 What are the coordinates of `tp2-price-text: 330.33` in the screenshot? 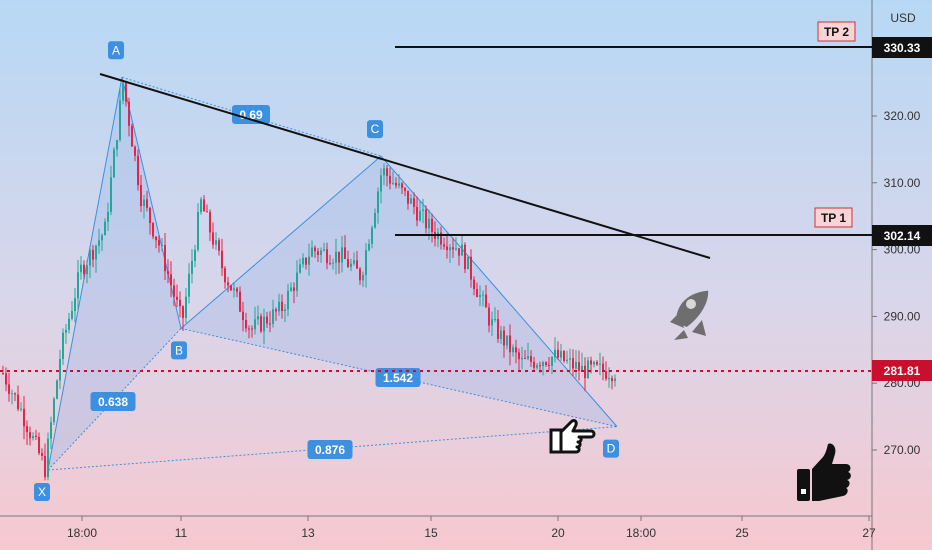 It's located at (902, 48).